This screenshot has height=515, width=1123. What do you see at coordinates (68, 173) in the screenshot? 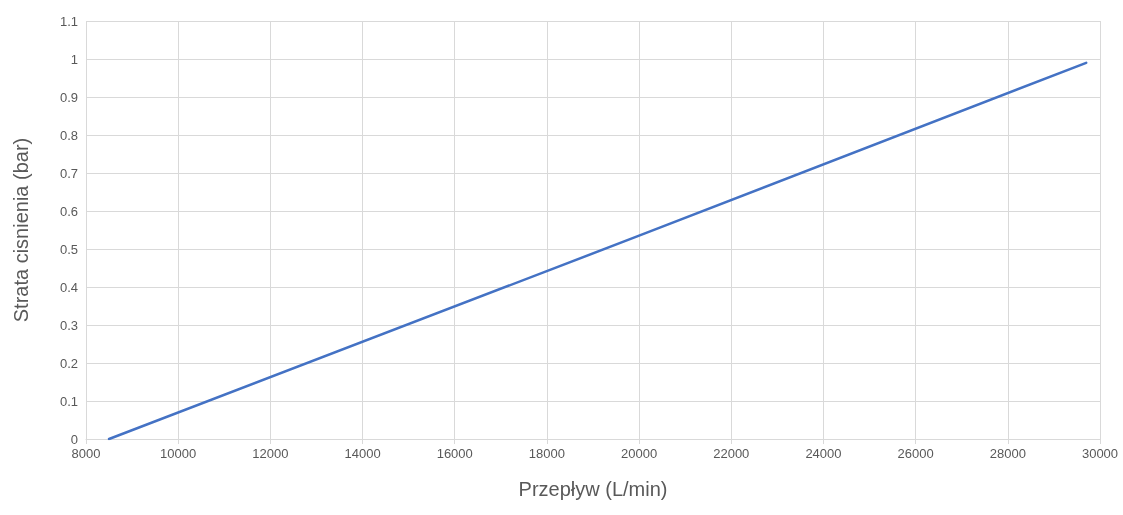
I see `y-tick-label: 0.7` at bounding box center [68, 173].